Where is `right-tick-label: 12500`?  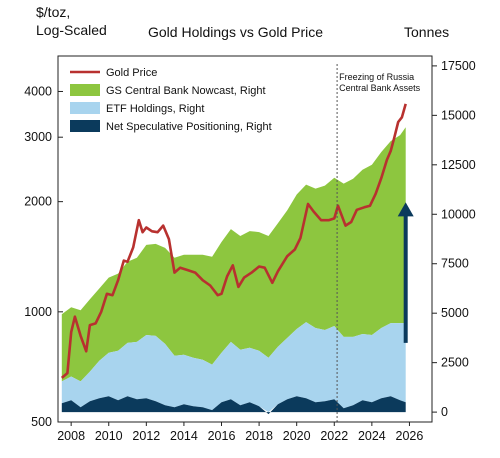
right-tick-label: 12500 is located at coordinates (458, 165).